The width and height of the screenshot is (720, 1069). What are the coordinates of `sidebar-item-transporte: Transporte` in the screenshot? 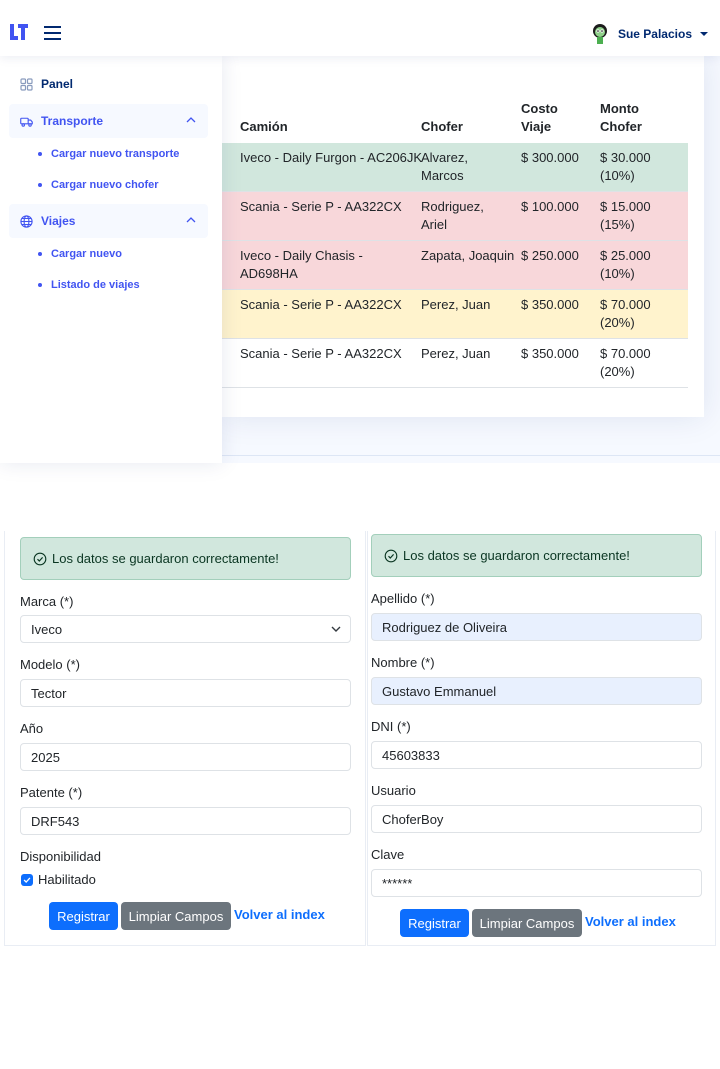 It's located at (108, 121).